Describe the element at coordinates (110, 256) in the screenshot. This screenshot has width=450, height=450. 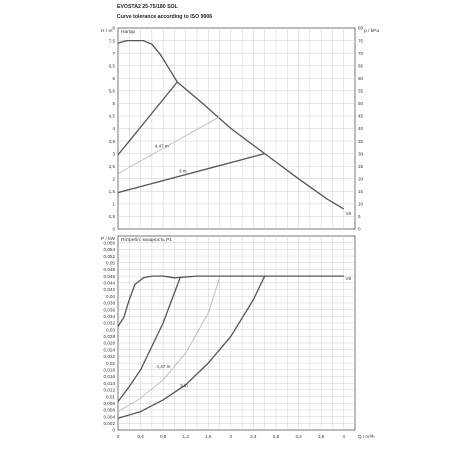
I see `power-y-tick-label: 0,052` at that location.